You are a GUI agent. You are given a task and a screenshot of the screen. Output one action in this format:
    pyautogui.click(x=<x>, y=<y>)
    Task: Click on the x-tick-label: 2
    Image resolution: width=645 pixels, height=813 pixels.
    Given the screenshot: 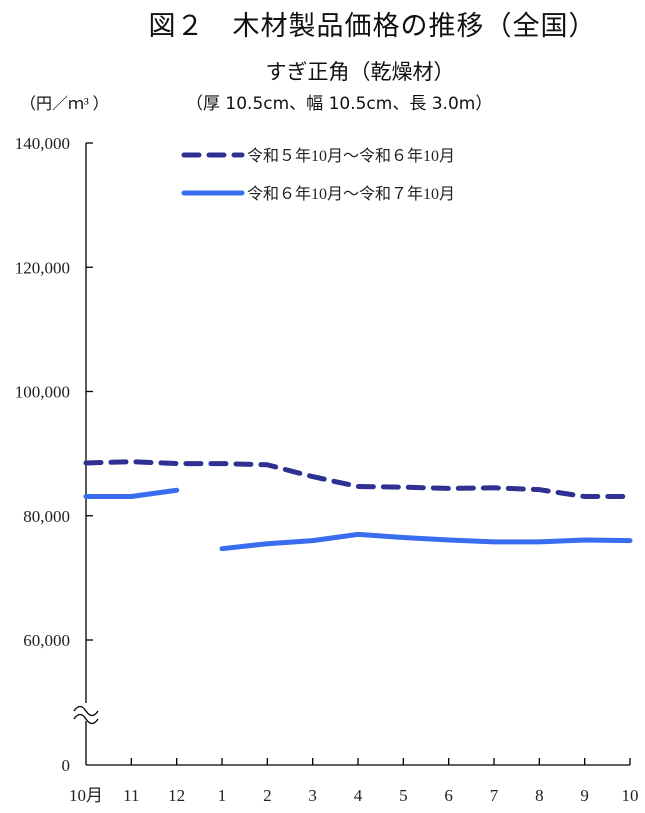 What is the action you would take?
    pyautogui.click(x=267, y=795)
    